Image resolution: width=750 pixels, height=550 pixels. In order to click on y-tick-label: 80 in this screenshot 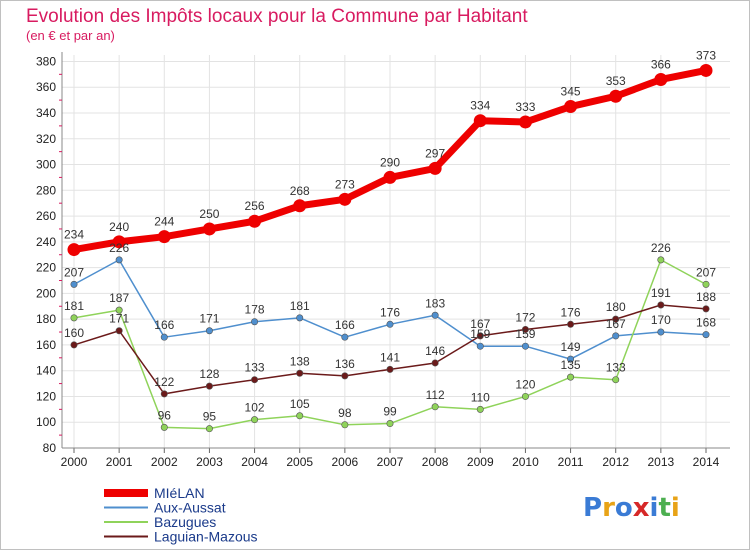, I will do `click(50, 448)`.